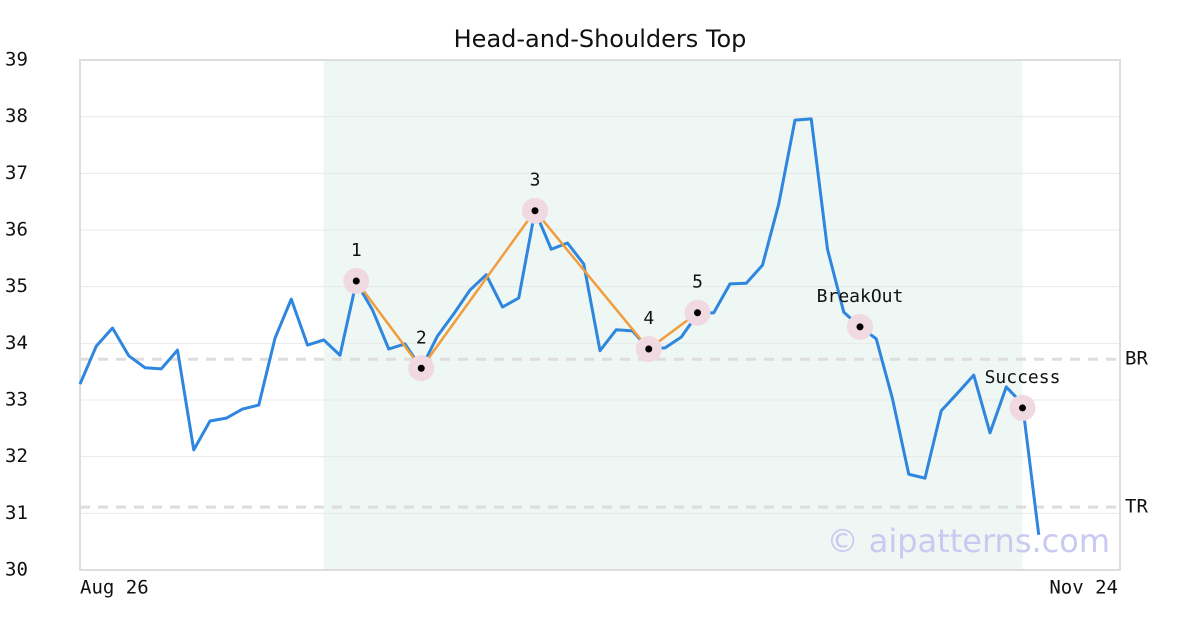  Describe the element at coordinates (16, 456) in the screenshot. I see `y-tick-label: 32` at that location.